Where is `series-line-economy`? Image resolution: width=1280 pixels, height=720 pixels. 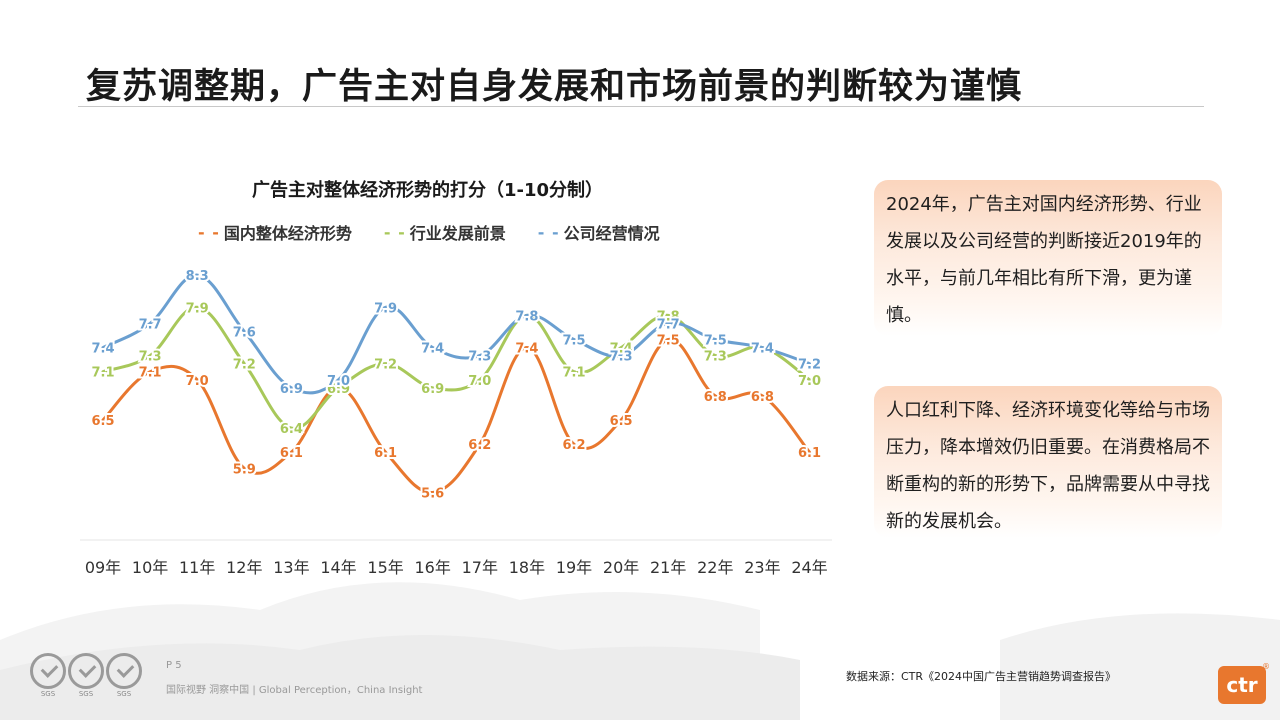 series-line-economy is located at coordinates (456, 415).